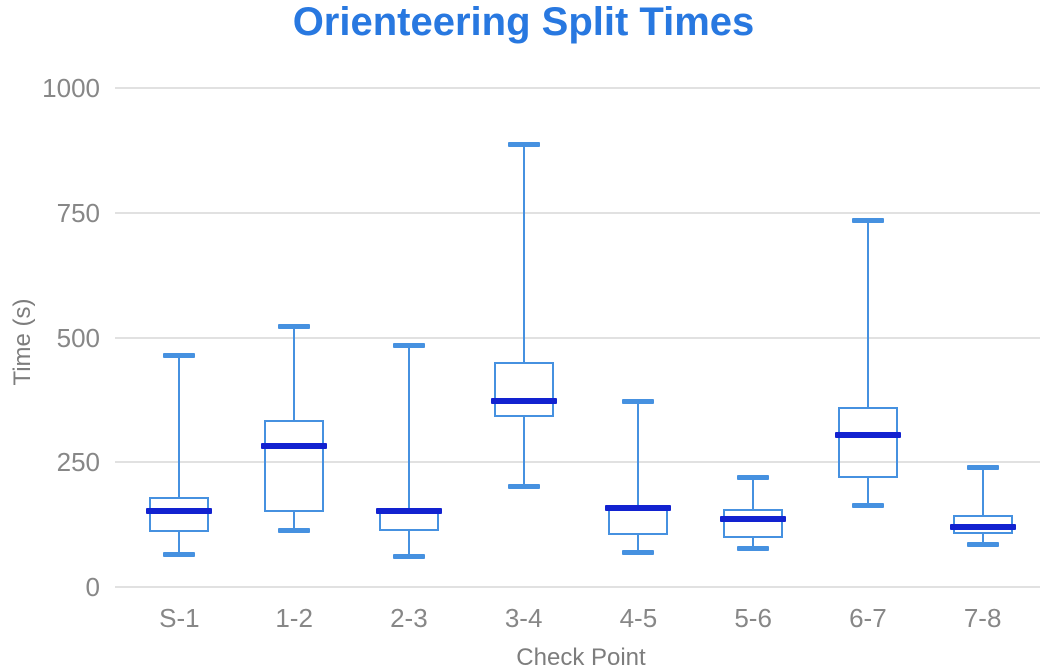 Image resolution: width=1047 pixels, height=671 pixels. Describe the element at coordinates (78, 462) in the screenshot. I see `y-tick-label-250: 250` at that location.